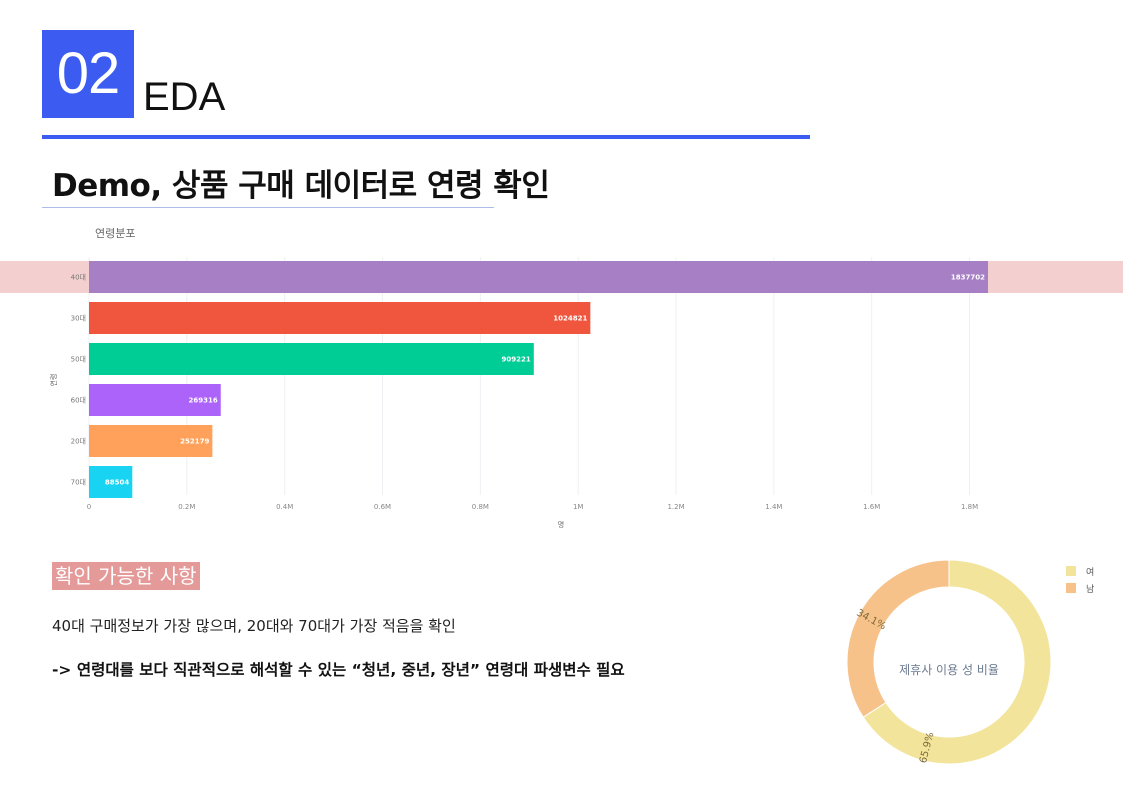 The image size is (1123, 794). What do you see at coordinates (126, 576) in the screenshot?
I see `notes-heading: 확인 가능한 사항` at bounding box center [126, 576].